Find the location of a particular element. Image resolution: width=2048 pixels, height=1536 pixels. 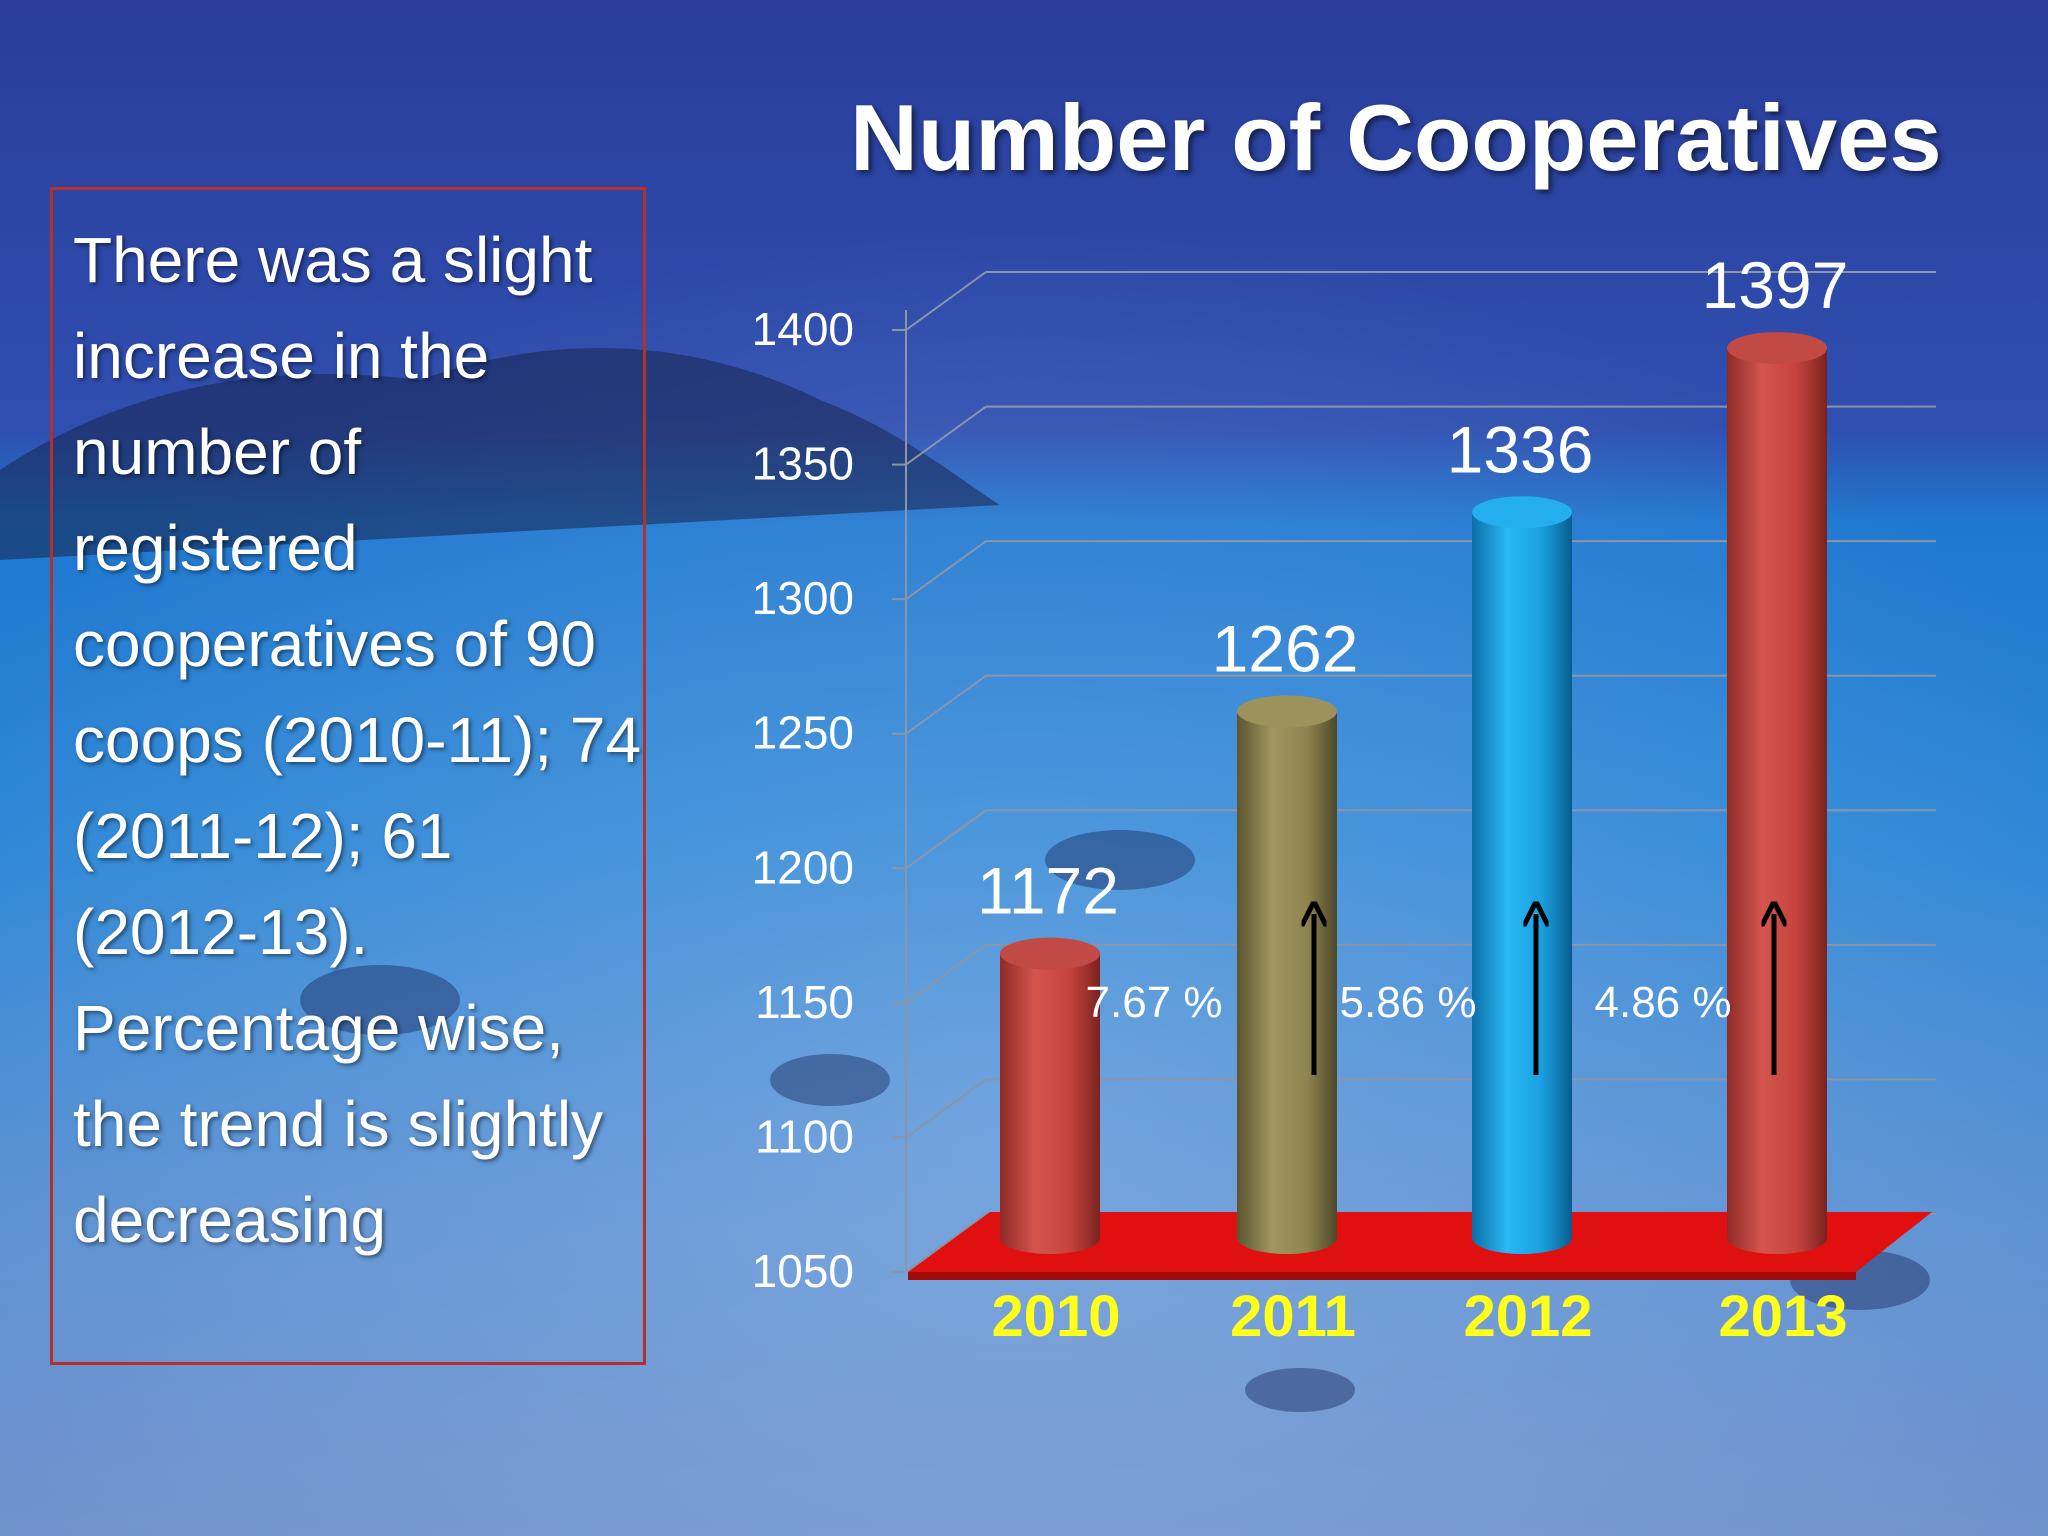

bar-2012 is located at coordinates (1522, 883).